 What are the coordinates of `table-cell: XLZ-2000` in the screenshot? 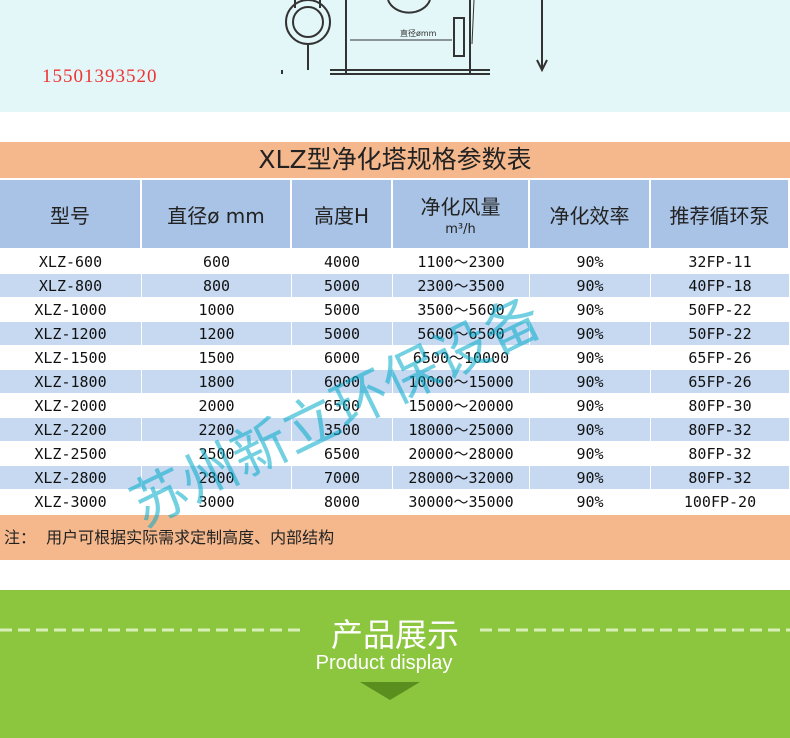 It's located at (71, 405).